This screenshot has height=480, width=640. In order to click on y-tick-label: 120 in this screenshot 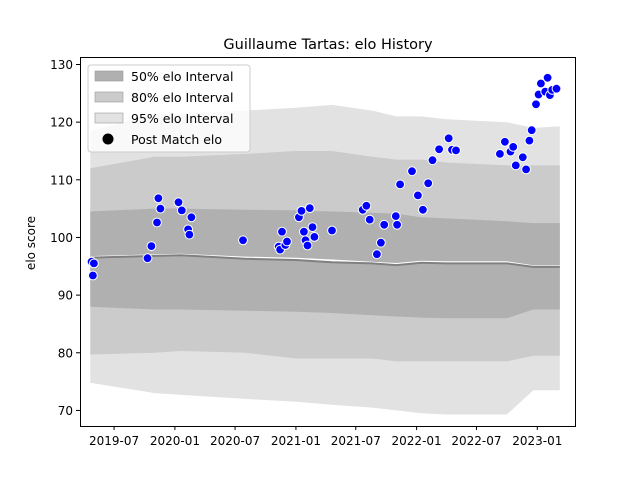, I will do `click(61, 123)`.